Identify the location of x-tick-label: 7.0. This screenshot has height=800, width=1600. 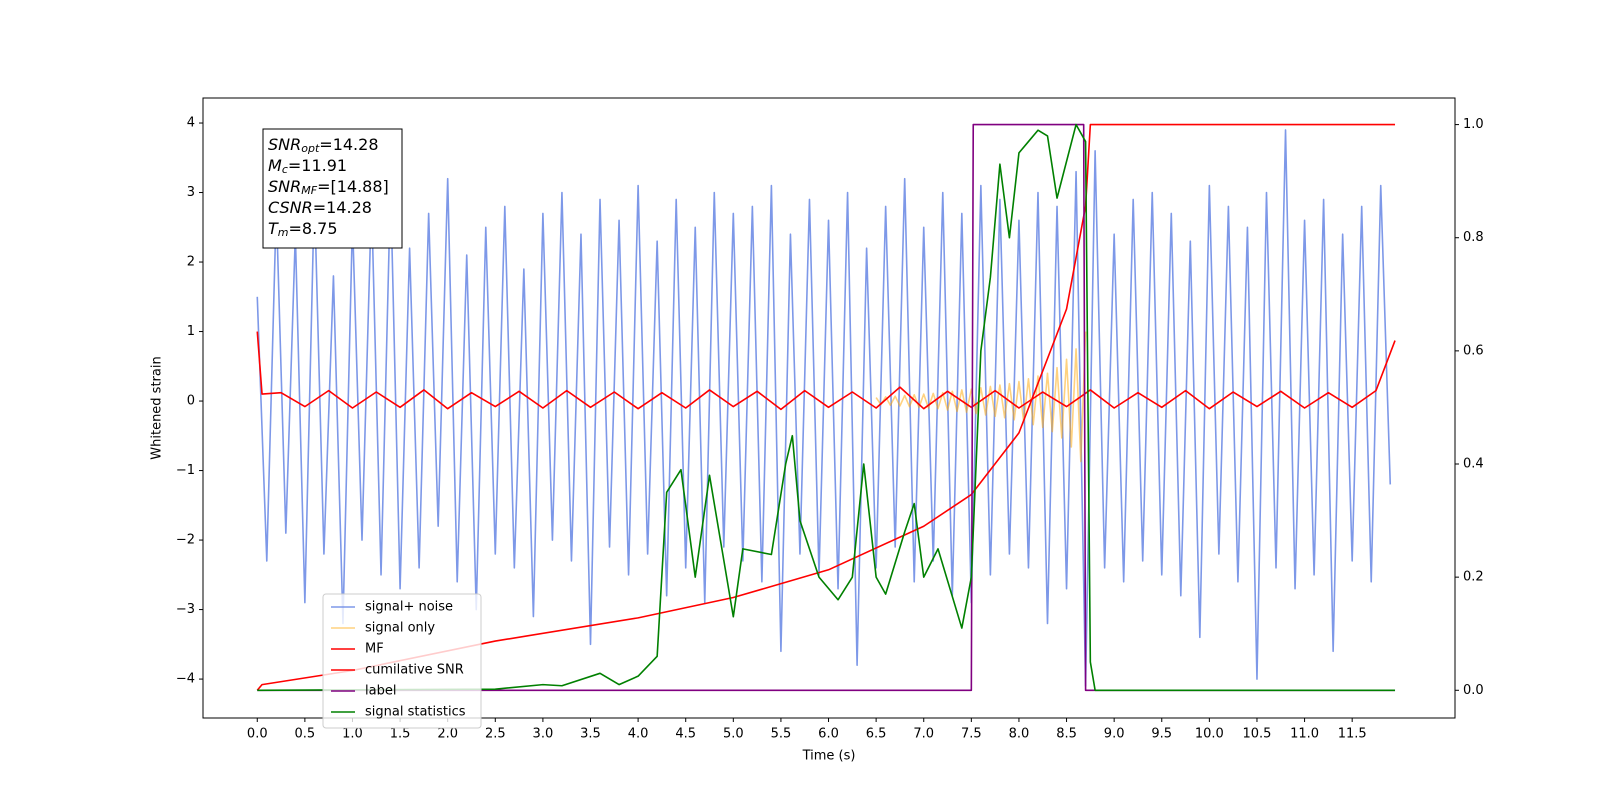
(923, 734).